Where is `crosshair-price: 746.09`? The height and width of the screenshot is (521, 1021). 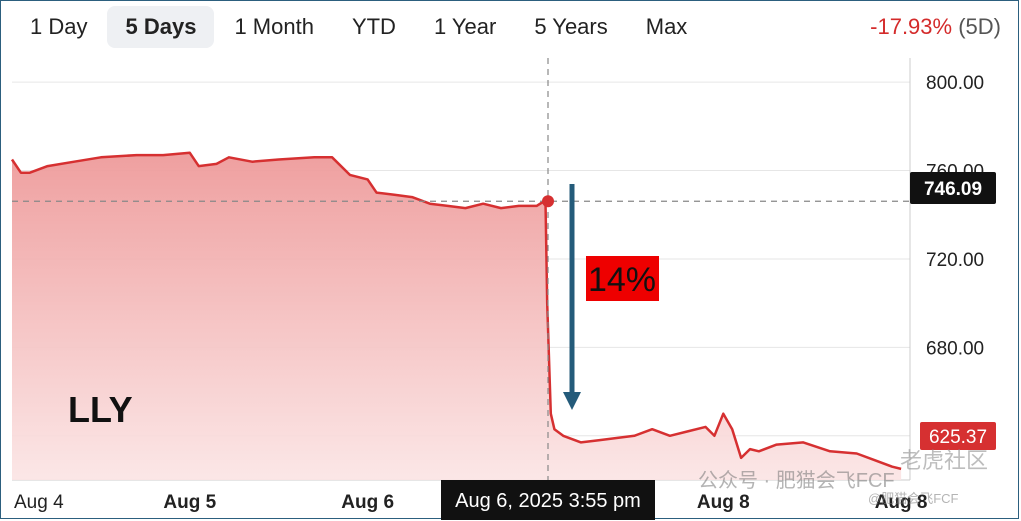
crosshair-price: 746.09 is located at coordinates (953, 189).